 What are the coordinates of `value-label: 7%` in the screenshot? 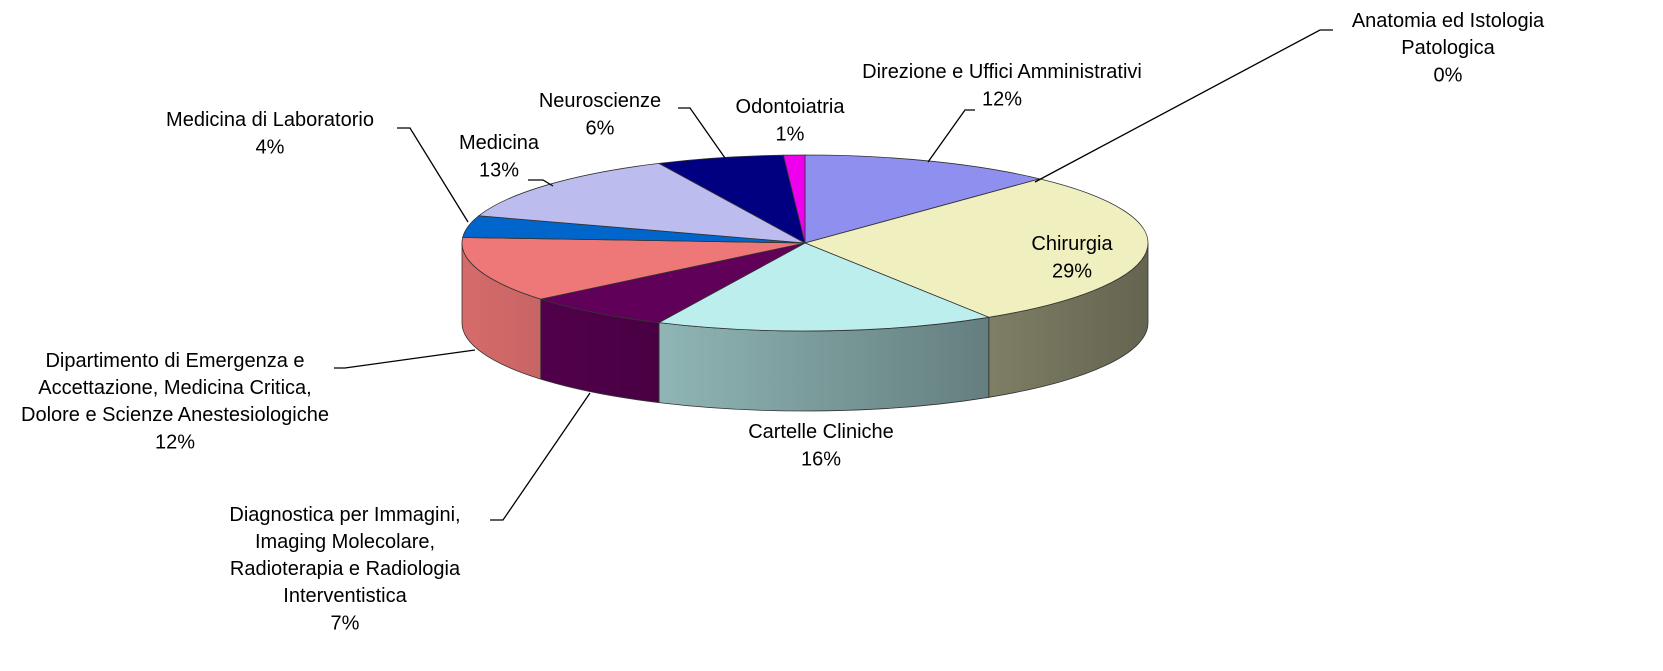 It's located at (345, 623).